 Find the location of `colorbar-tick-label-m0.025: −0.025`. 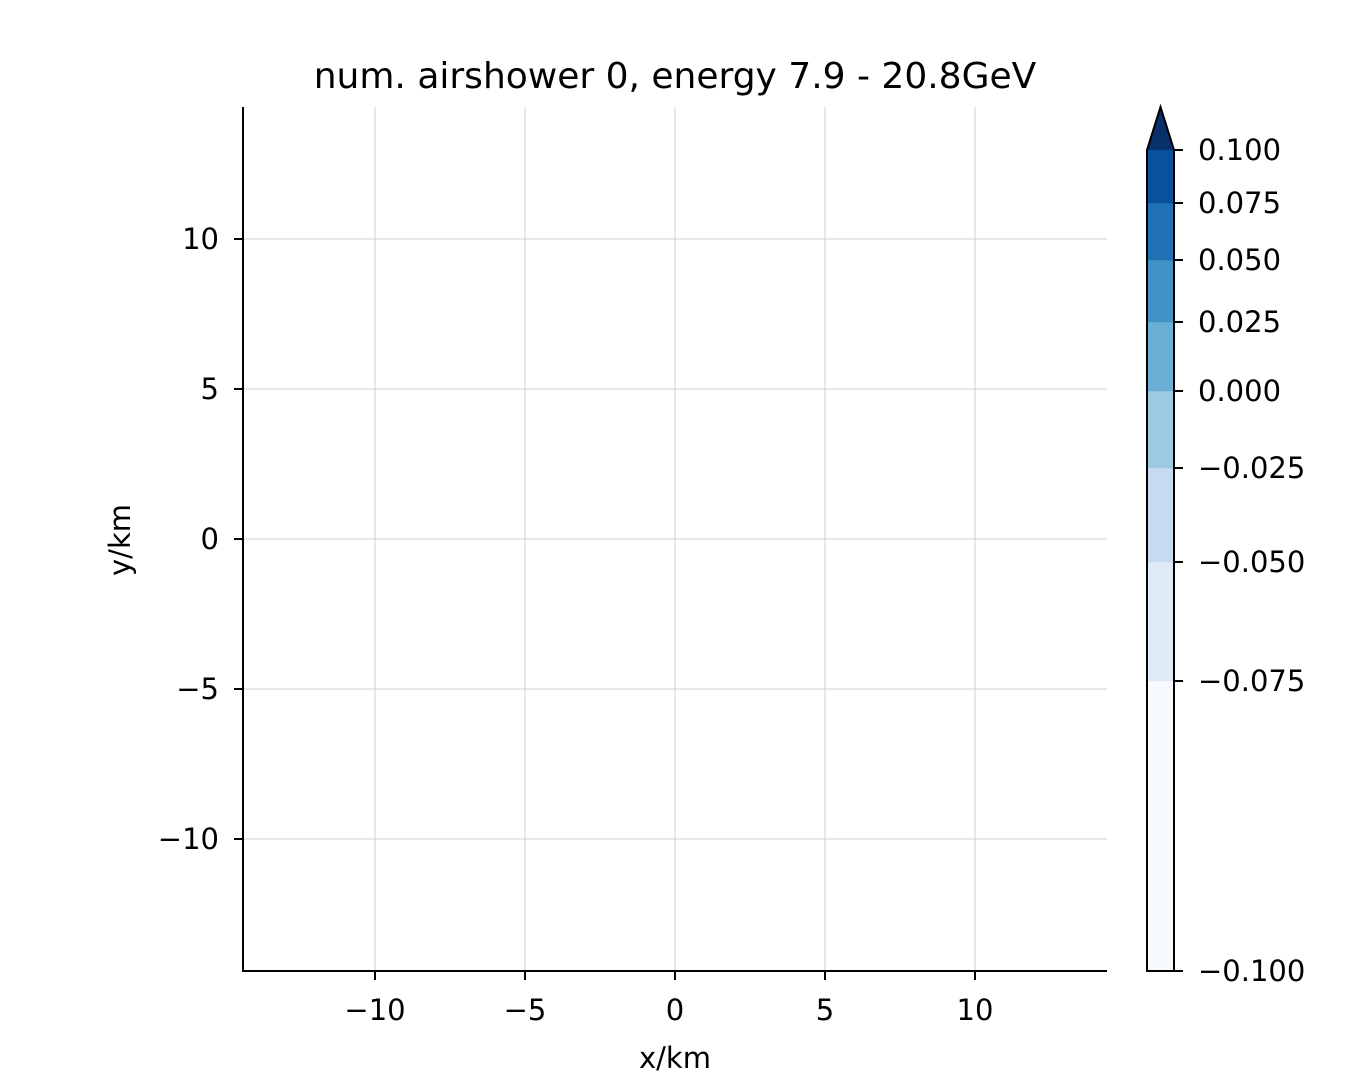

colorbar-tick-label-m0.025: −0.025 is located at coordinates (1251, 468).